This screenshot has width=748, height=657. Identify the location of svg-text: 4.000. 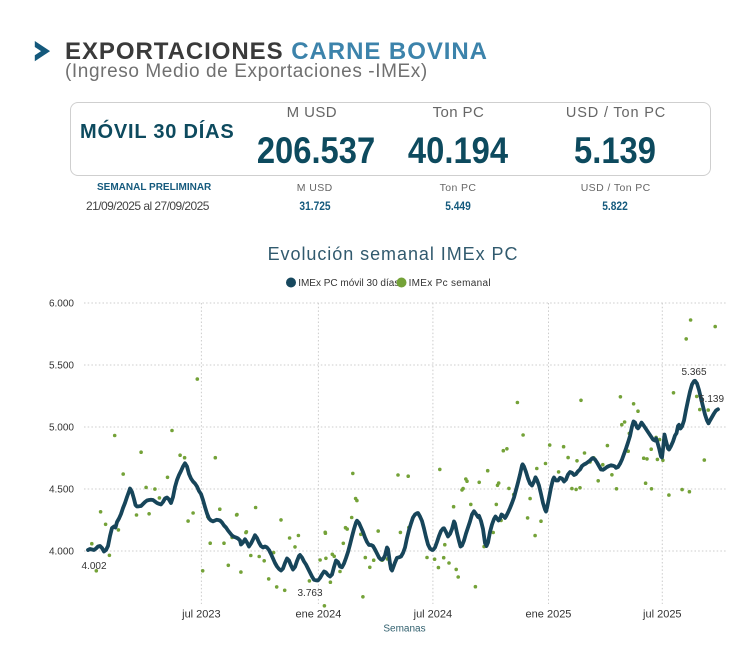
(61, 552).